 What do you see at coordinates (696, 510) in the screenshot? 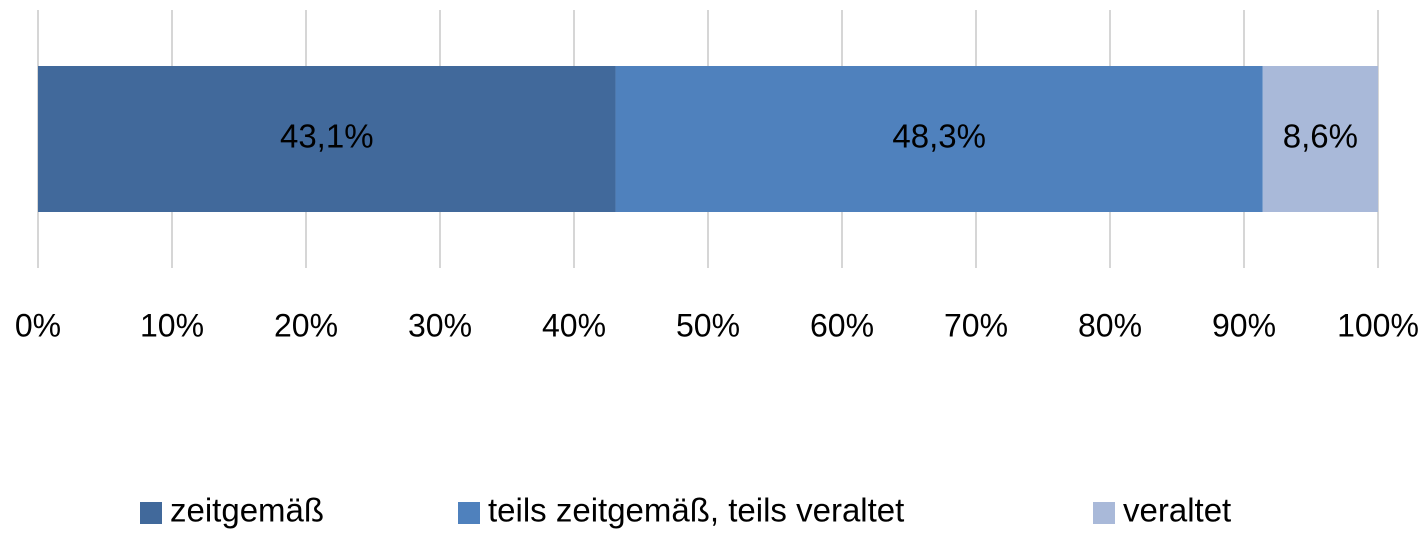
I see `legend-label: teils zeitgemäß, teils veraltet` at bounding box center [696, 510].